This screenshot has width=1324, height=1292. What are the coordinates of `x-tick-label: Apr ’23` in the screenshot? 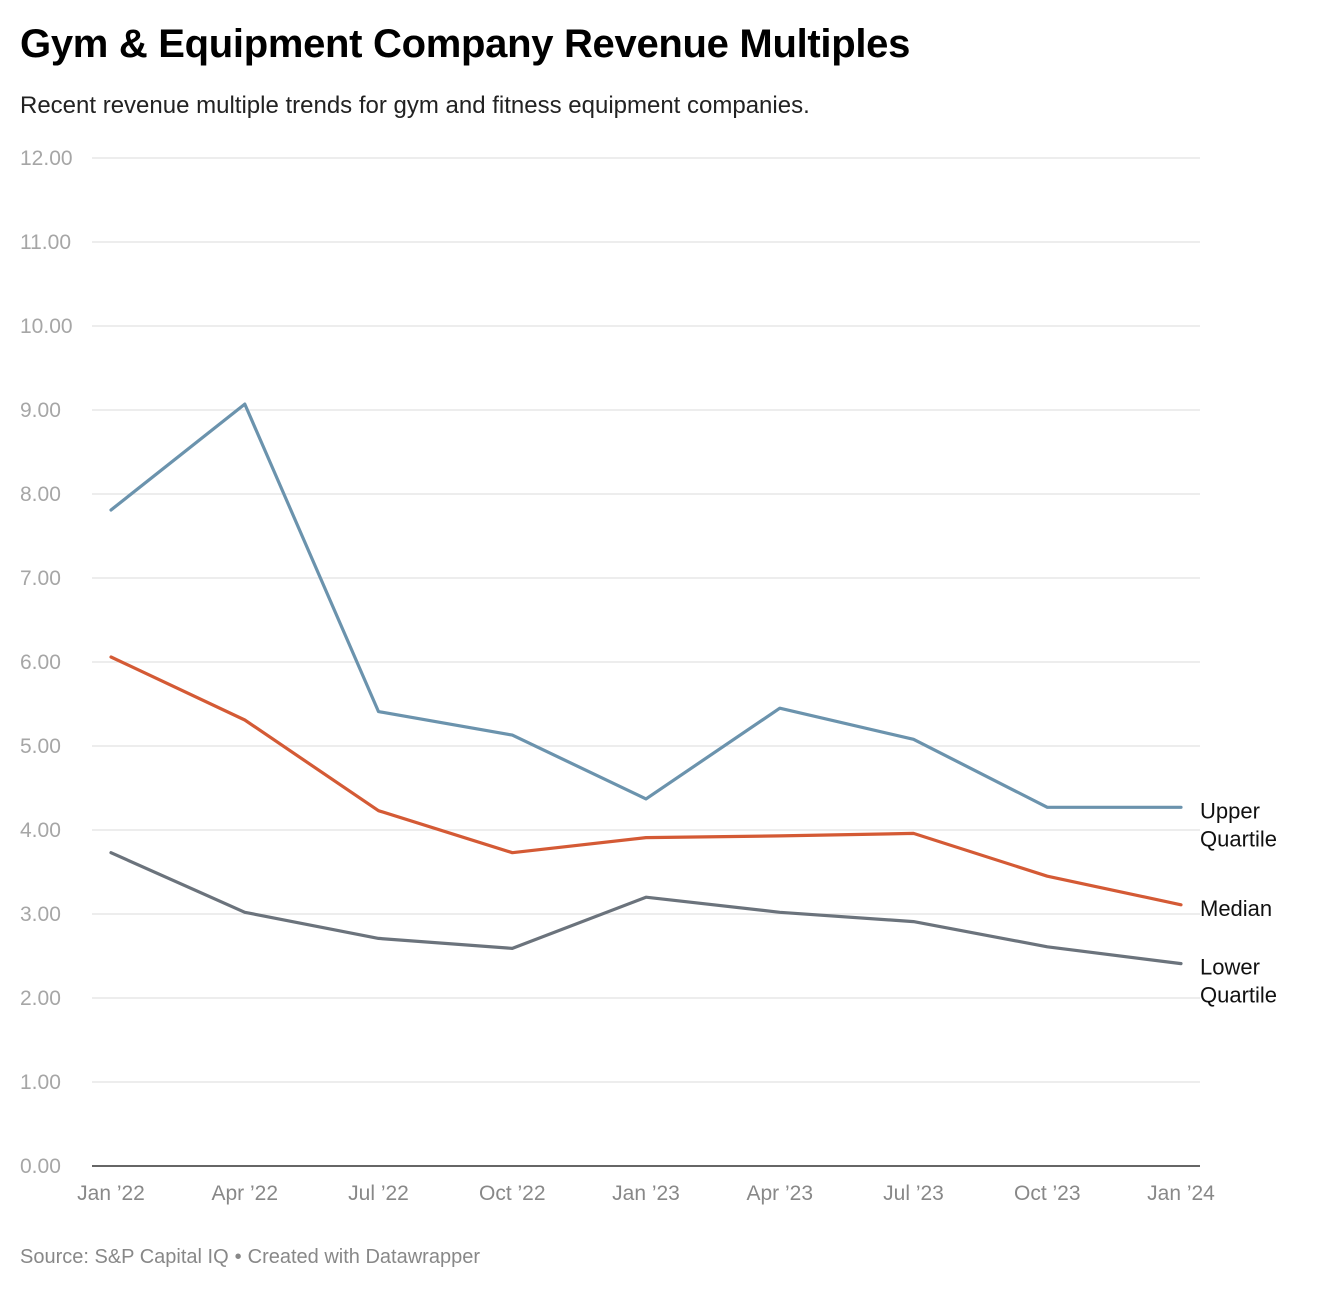 It's located at (779, 1193).